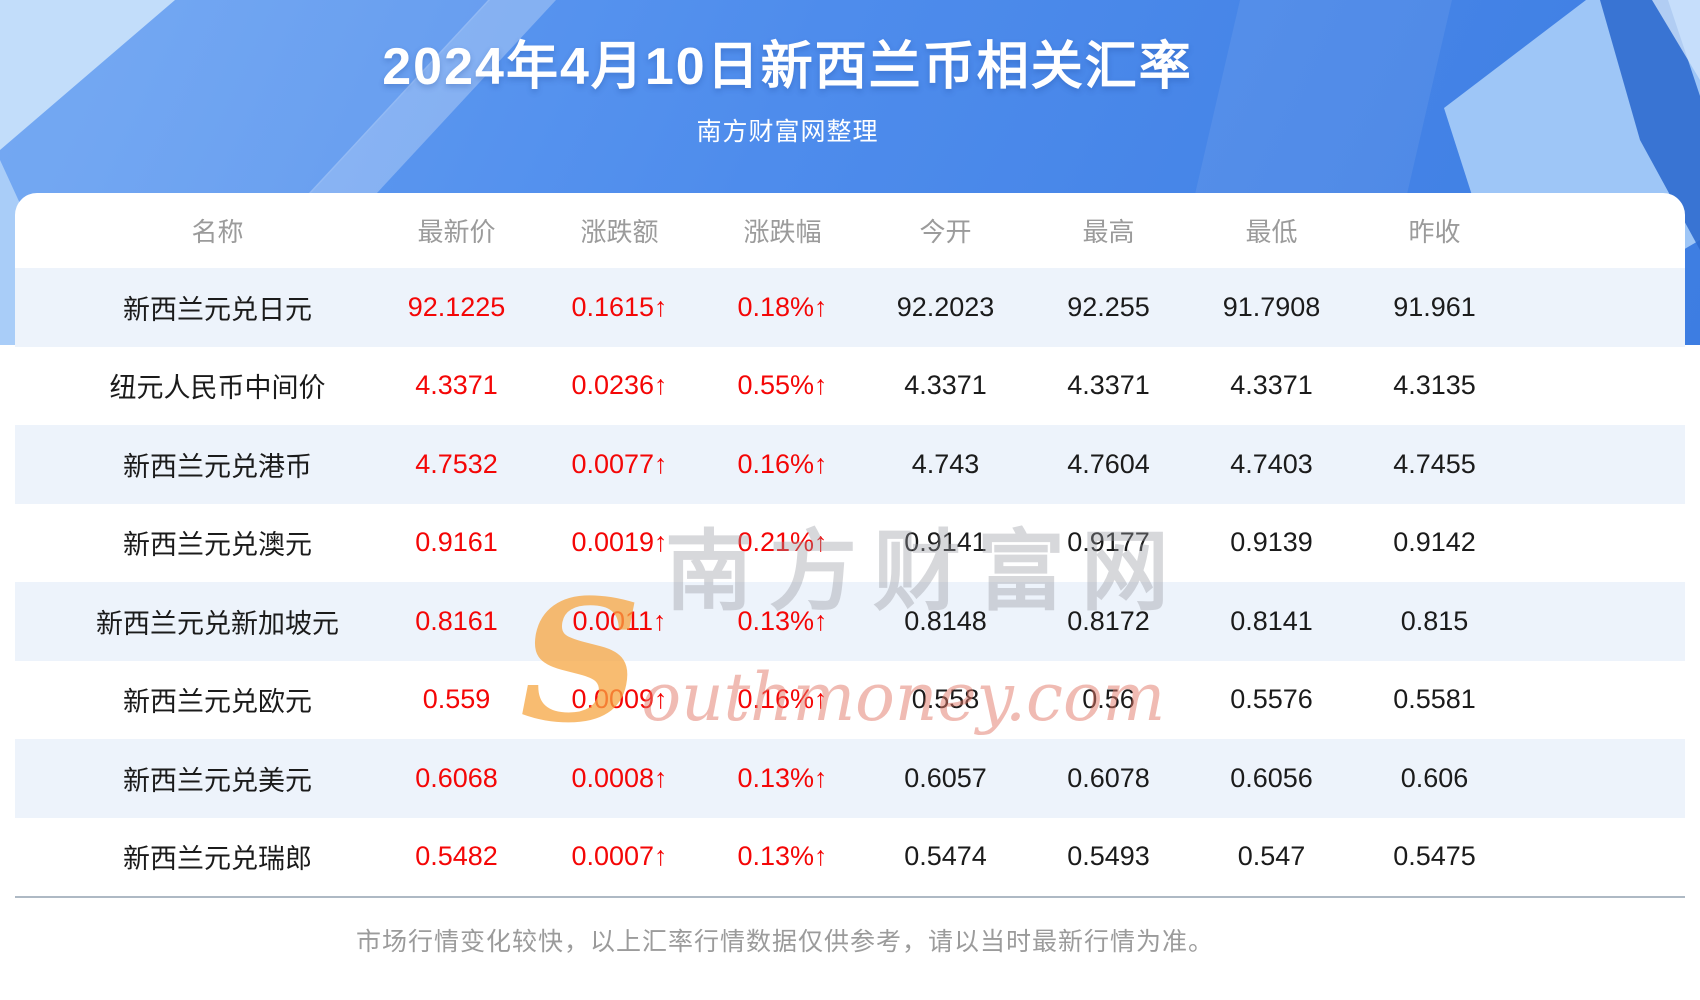  I want to click on value-cell: 0.8161, so click(456, 620).